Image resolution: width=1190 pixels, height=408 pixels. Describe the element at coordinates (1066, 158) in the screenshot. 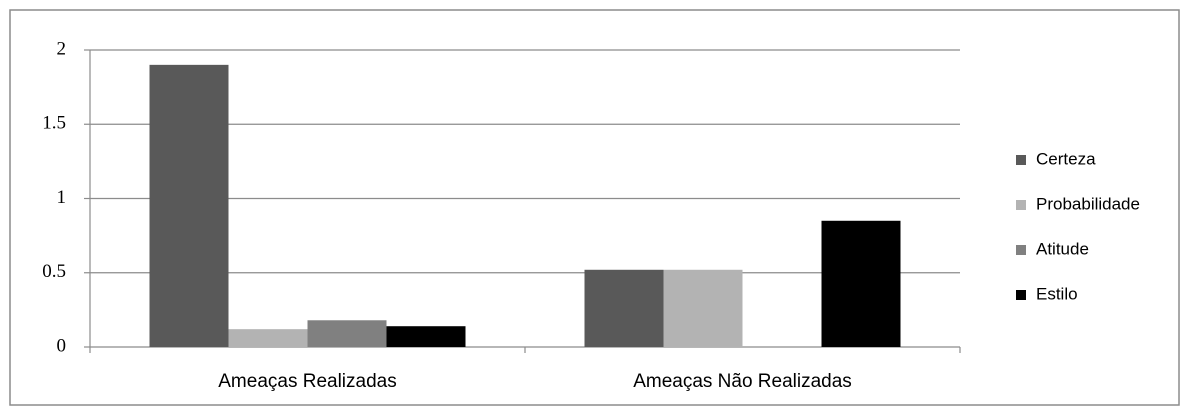

I see `legend-label: Certeza` at that location.